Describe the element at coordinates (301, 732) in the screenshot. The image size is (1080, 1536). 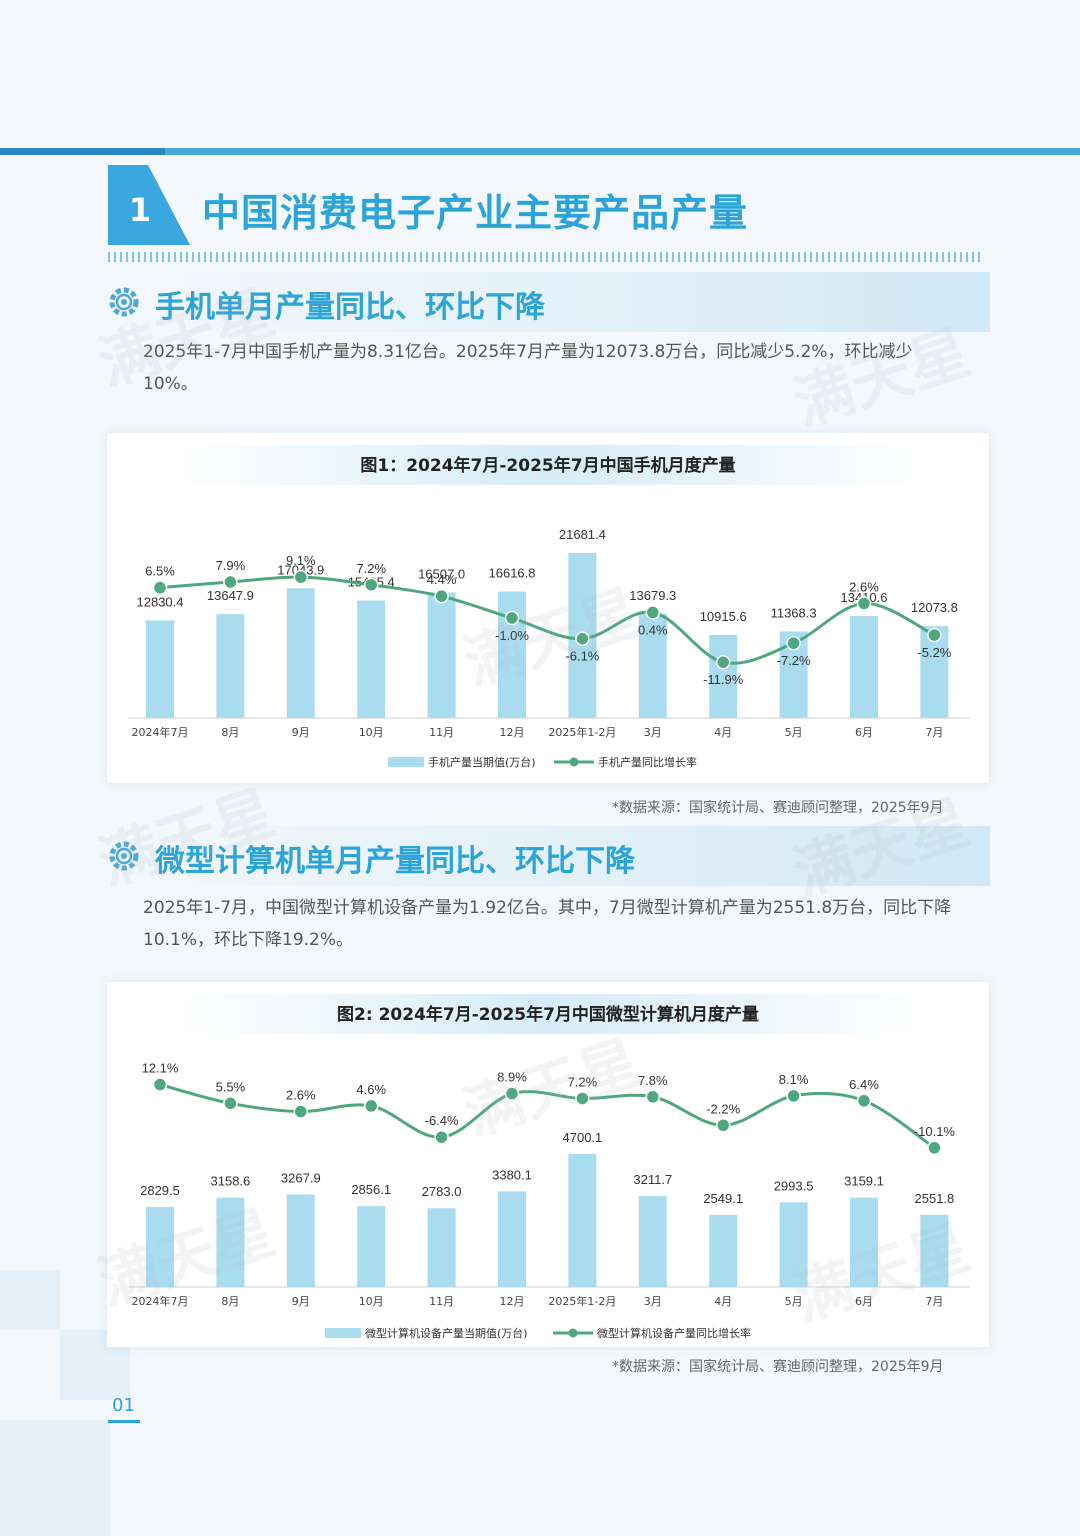
I see `x-tick-label: 9月` at that location.